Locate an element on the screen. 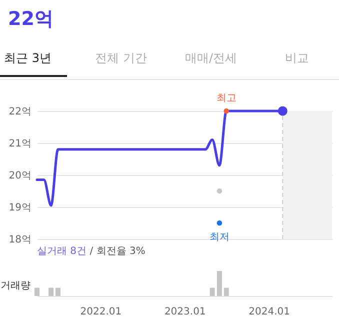 This screenshot has width=339, height=321. y-tick-label: 19억 is located at coordinates (20, 208).